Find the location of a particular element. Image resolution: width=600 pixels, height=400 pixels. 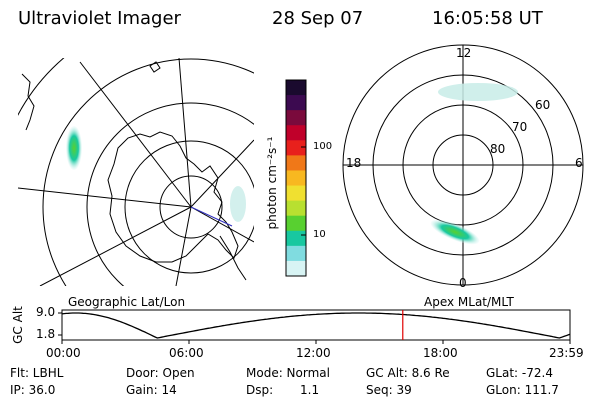

status-gc-alt: GC Alt: 8.6 Re is located at coordinates (408, 373).